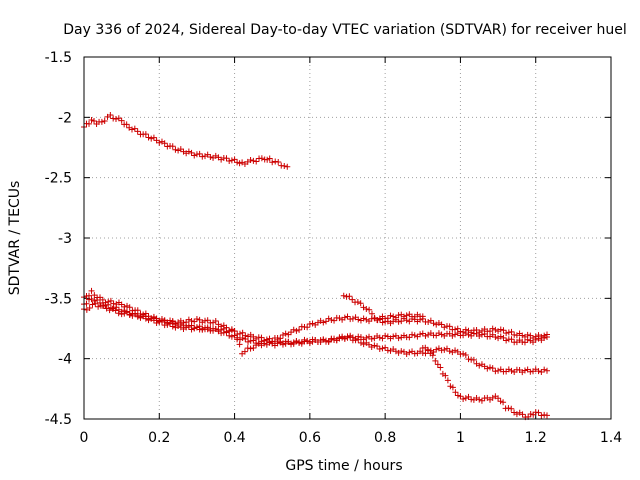  I want to click on y-tick-label: -4, so click(65, 360).